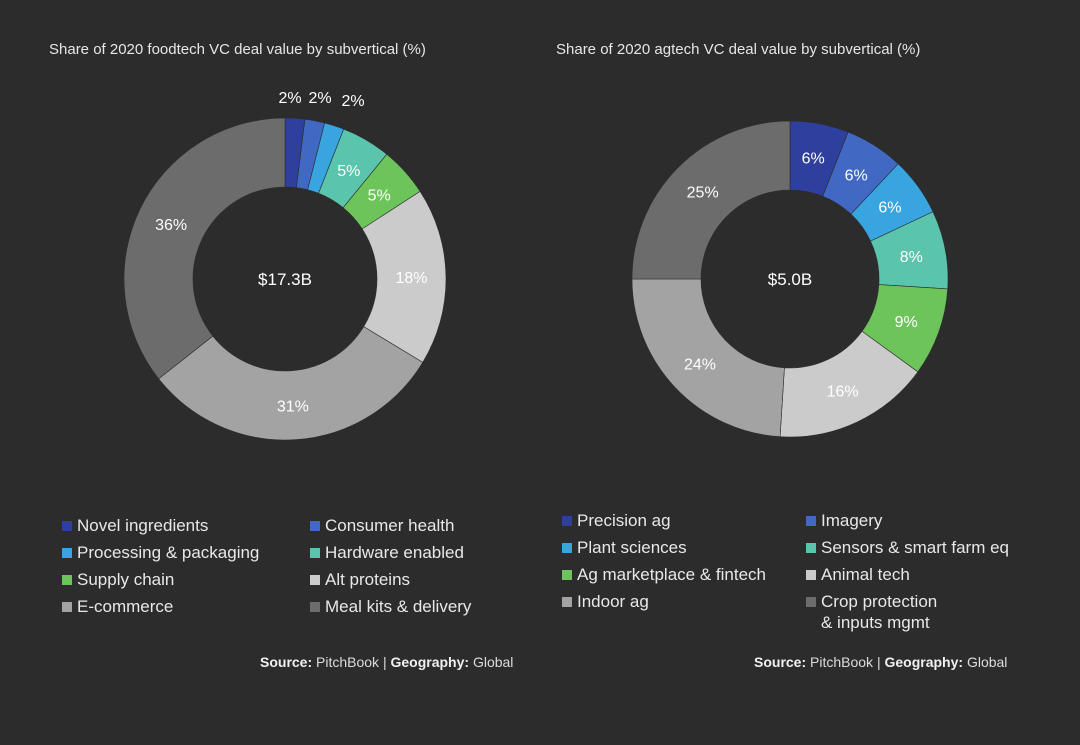 The image size is (1080, 745). Describe the element at coordinates (856, 176) in the screenshot. I see `slice-label-imagery: 6%` at that location.